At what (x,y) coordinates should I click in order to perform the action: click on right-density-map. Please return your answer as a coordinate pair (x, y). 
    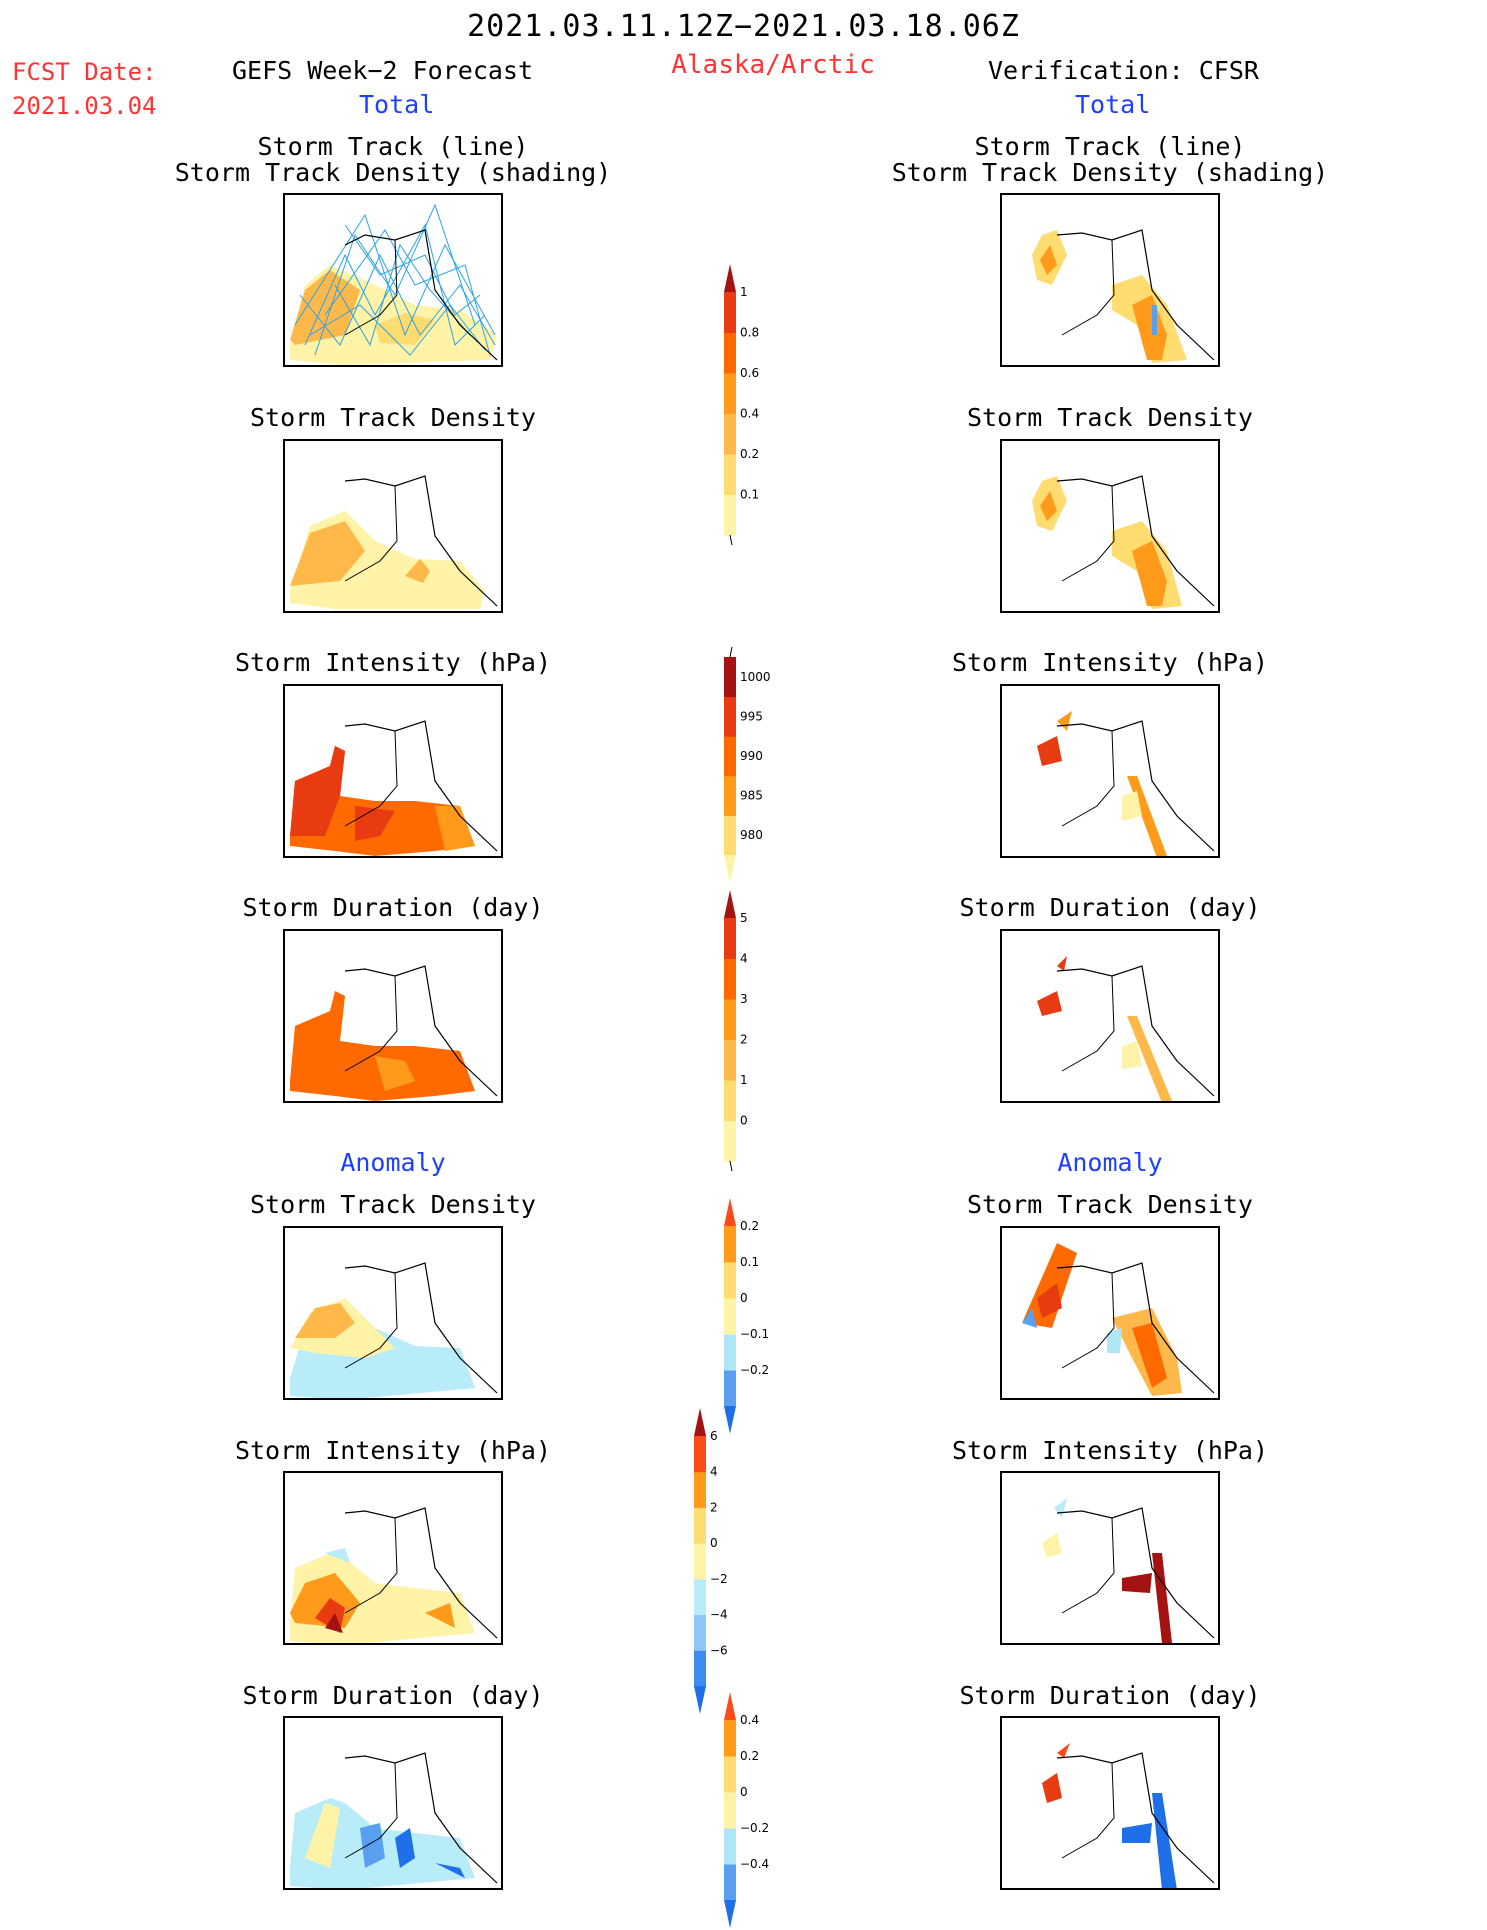
    Looking at the image, I should click on (1110, 526).